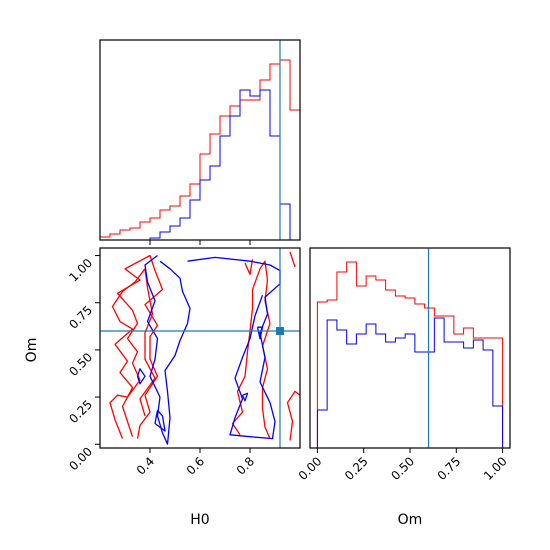 The image size is (550, 550). What do you see at coordinates (80, 317) in the screenshot?
I see `om-y-ticklabel-3: 0.75` at bounding box center [80, 317].